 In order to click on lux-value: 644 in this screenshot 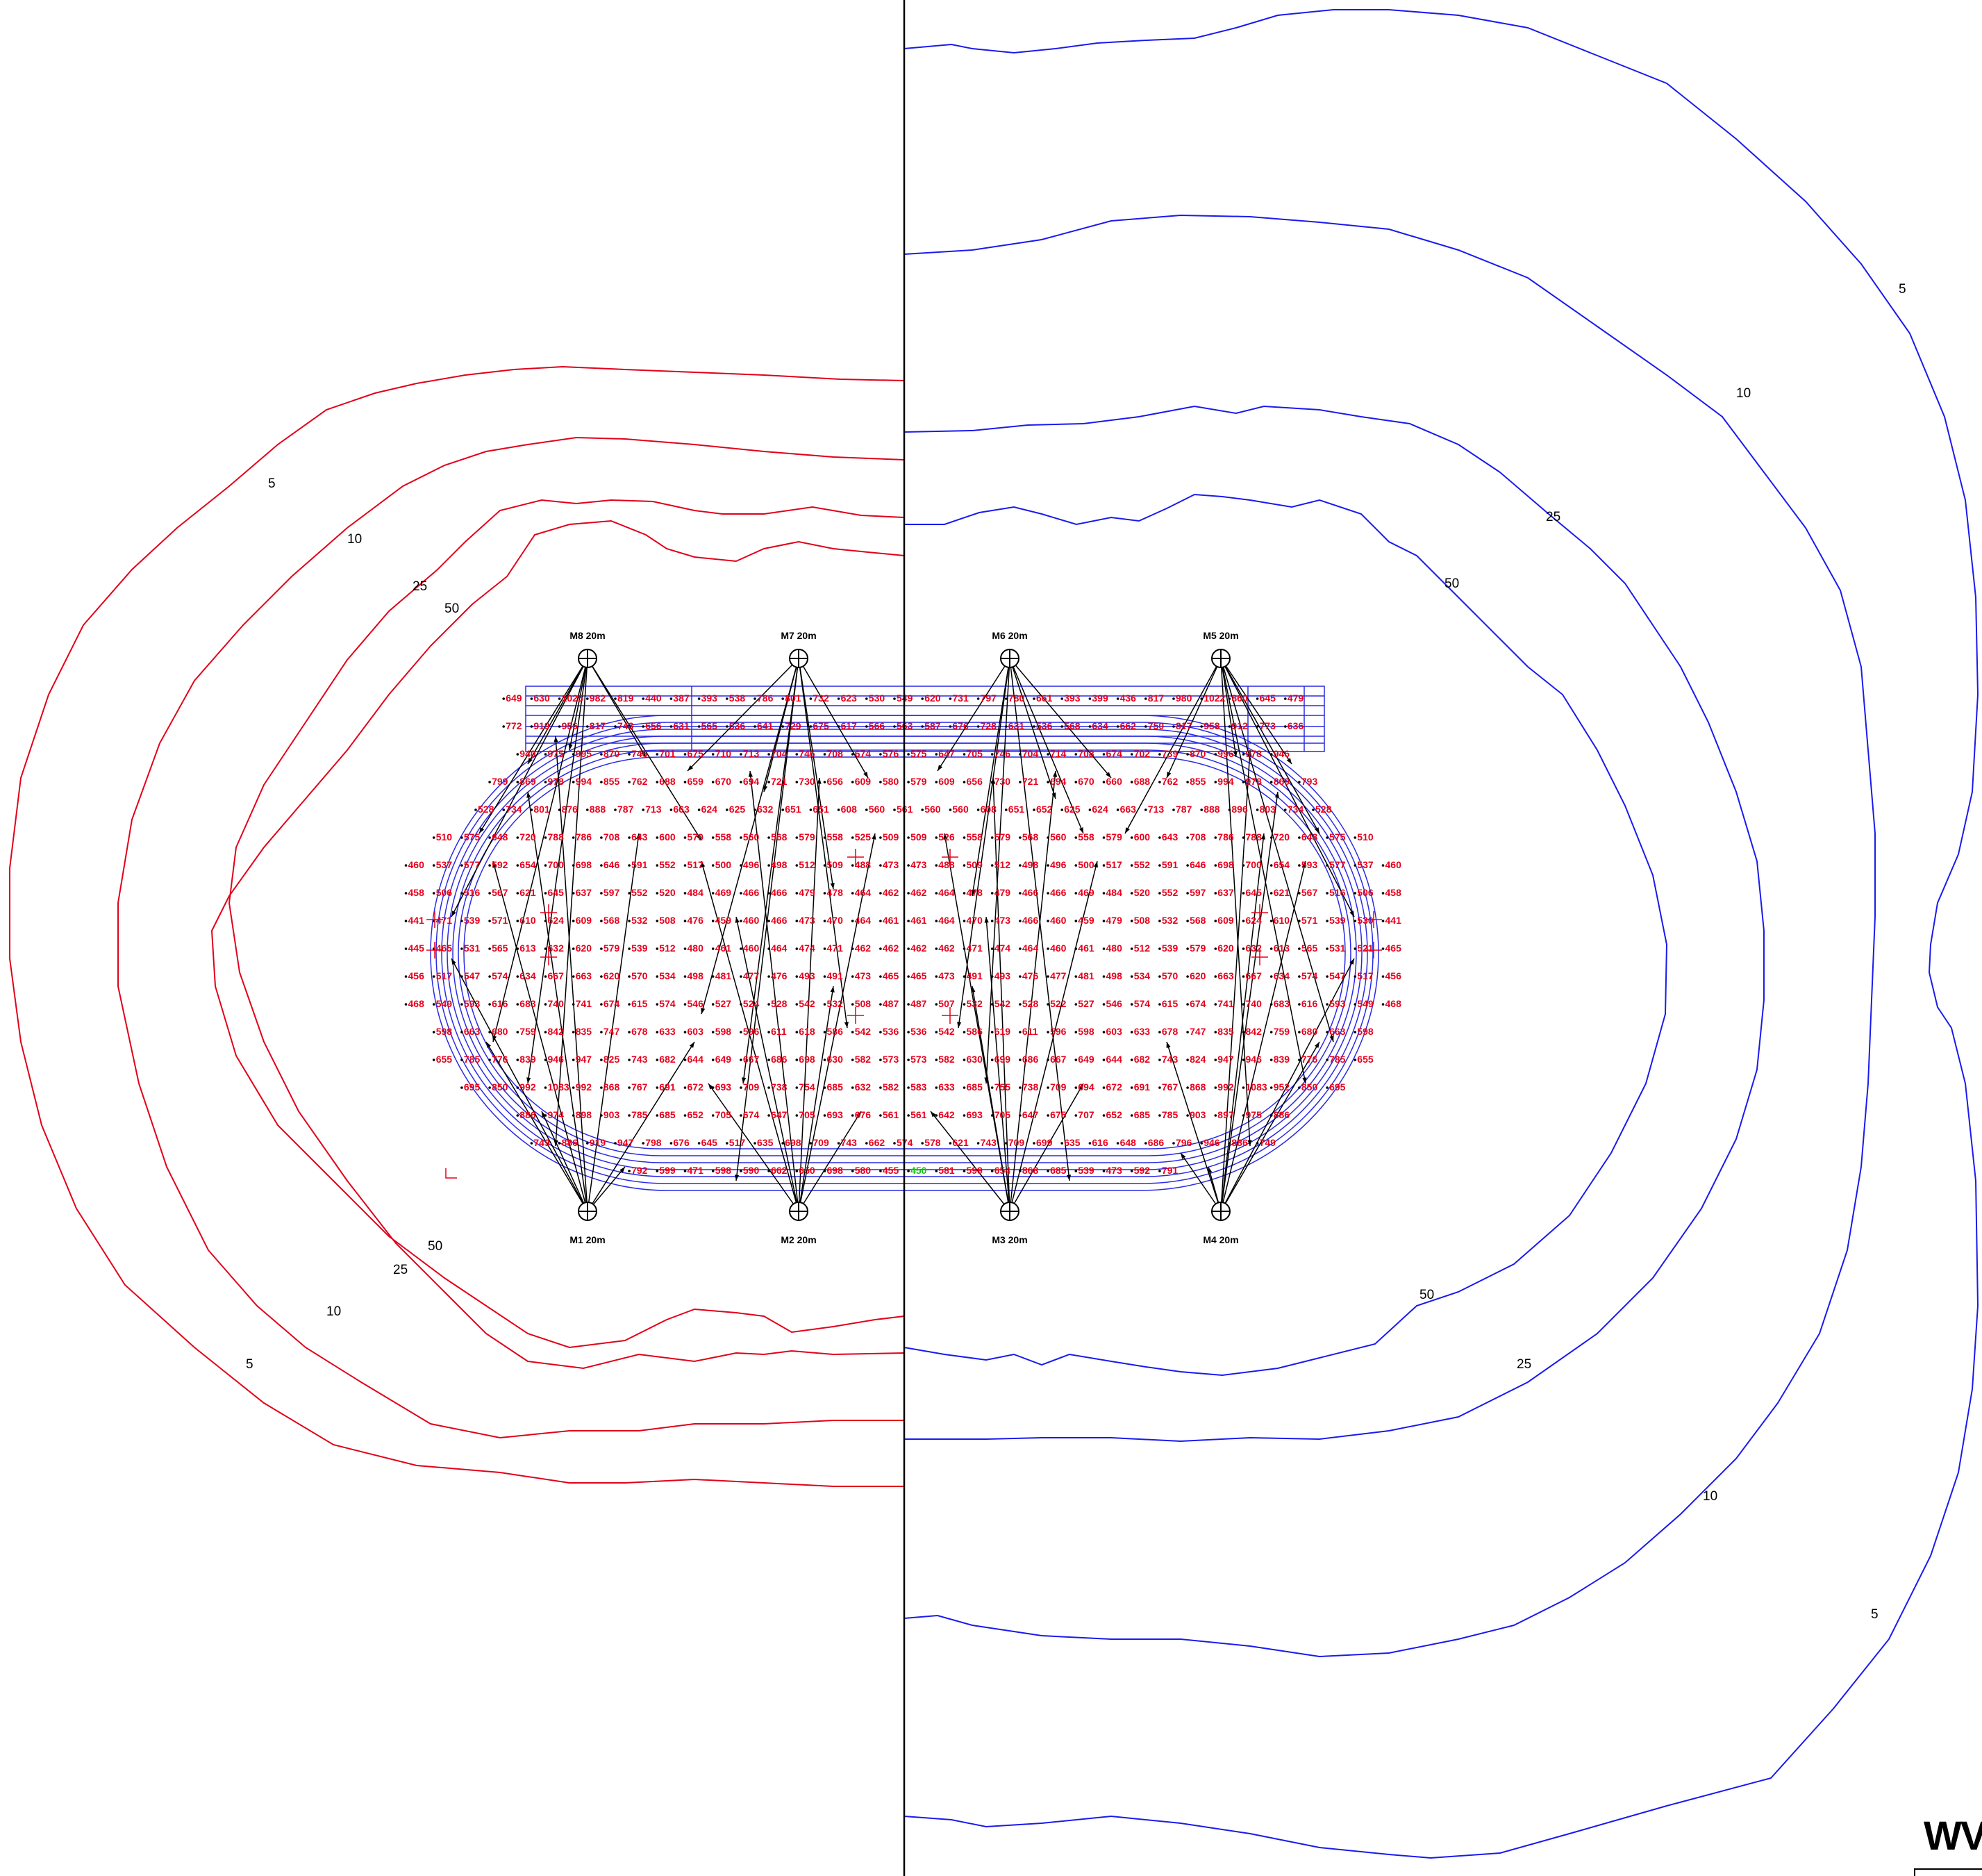, I will do `click(696, 1059)`.